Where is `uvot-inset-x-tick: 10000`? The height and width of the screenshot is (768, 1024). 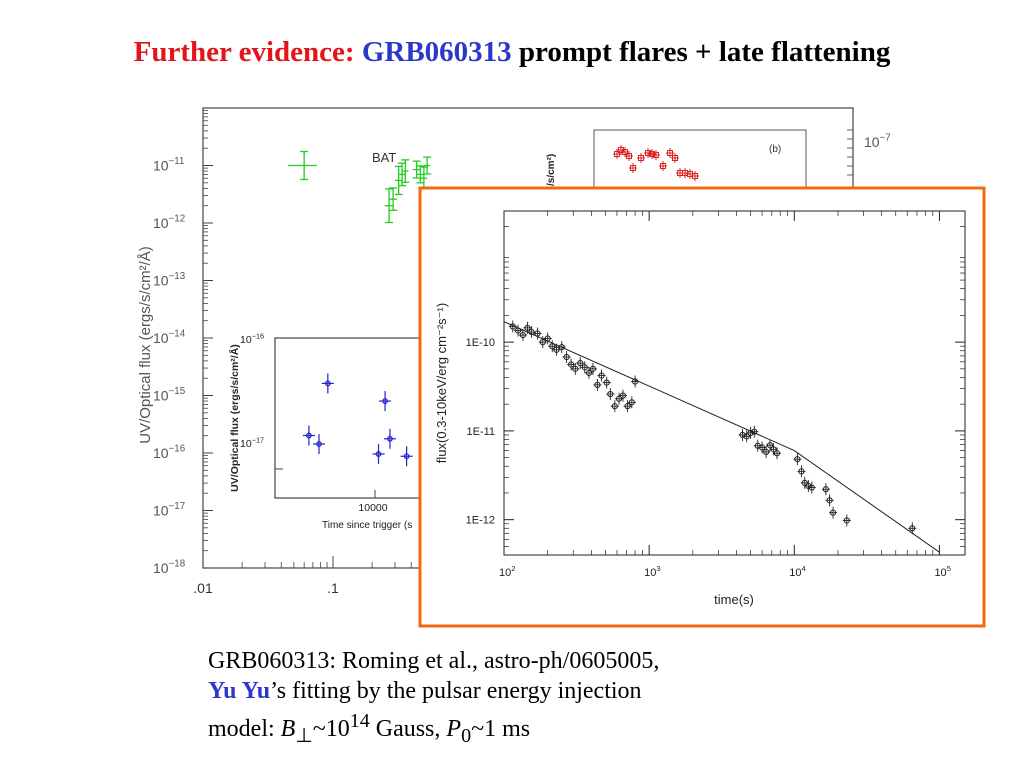
uvot-inset-x-tick: 10000 is located at coordinates (372, 508).